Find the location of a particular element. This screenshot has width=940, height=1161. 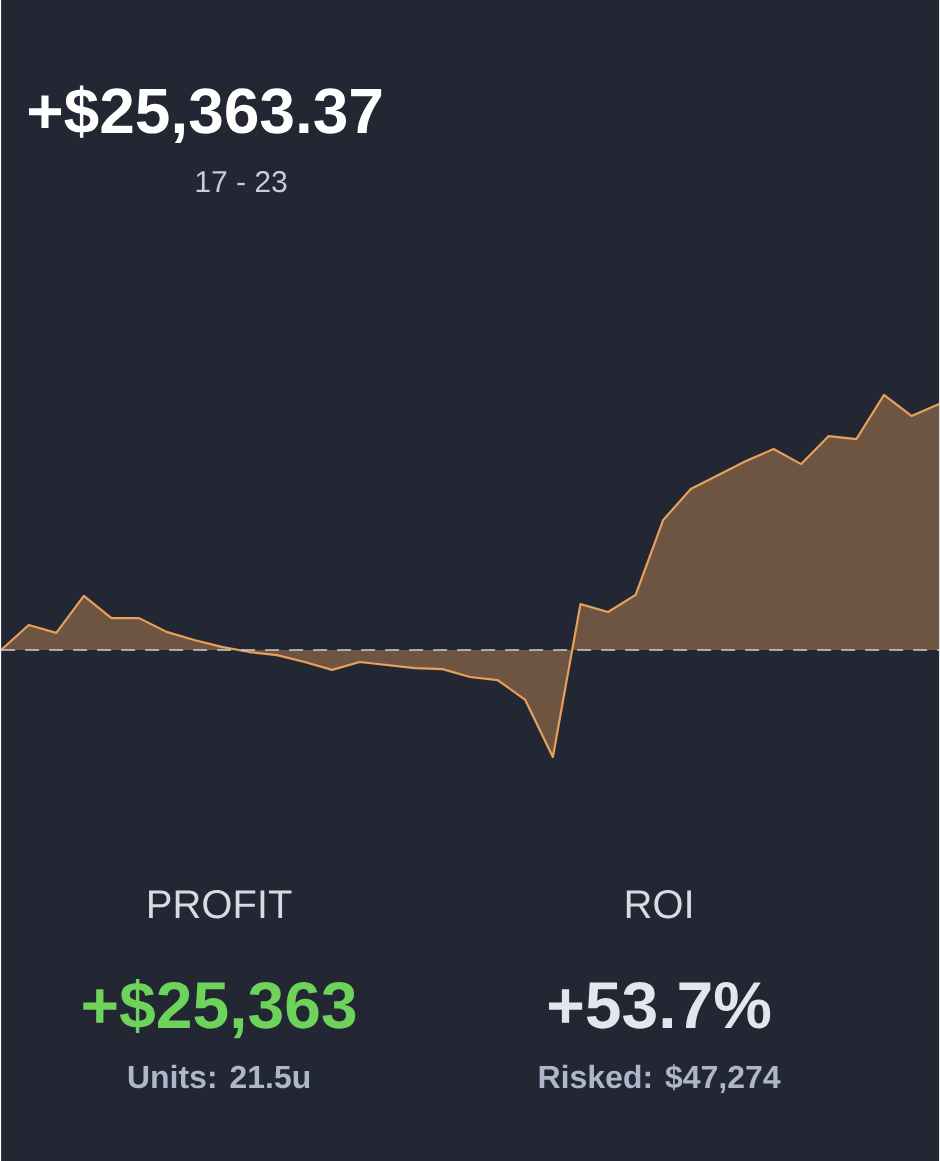

chart-subtitle: 17 - 23 is located at coordinates (241, 182).